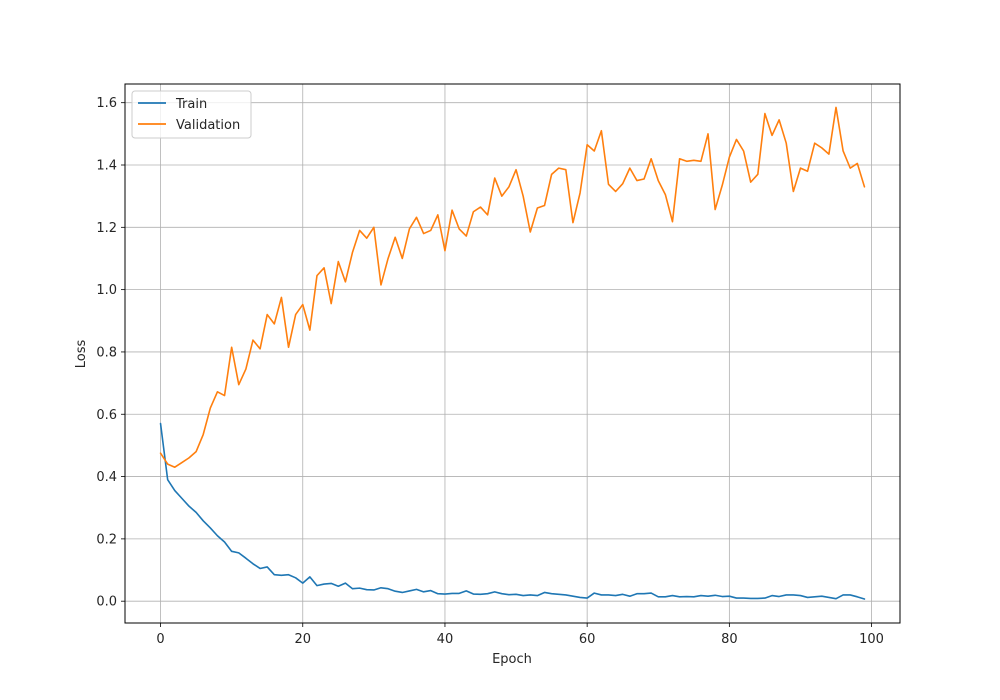 This screenshot has width=1000, height=700. I want to click on y-tick-label: 1.0, so click(106, 290).